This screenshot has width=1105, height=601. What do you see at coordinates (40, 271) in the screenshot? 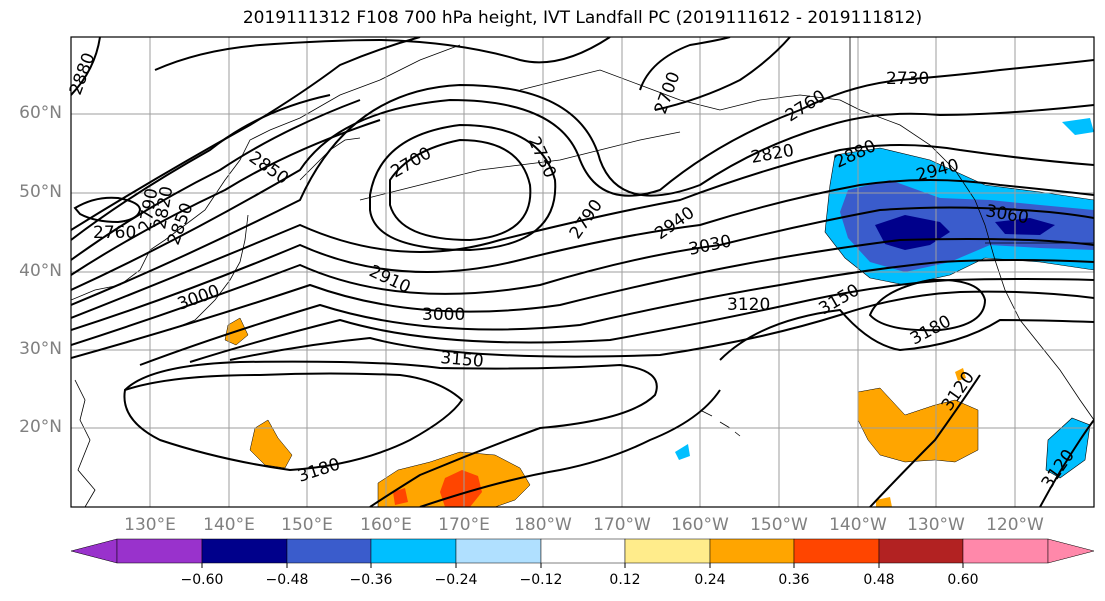
I see `latitude-label: 40°N` at bounding box center [40, 271].